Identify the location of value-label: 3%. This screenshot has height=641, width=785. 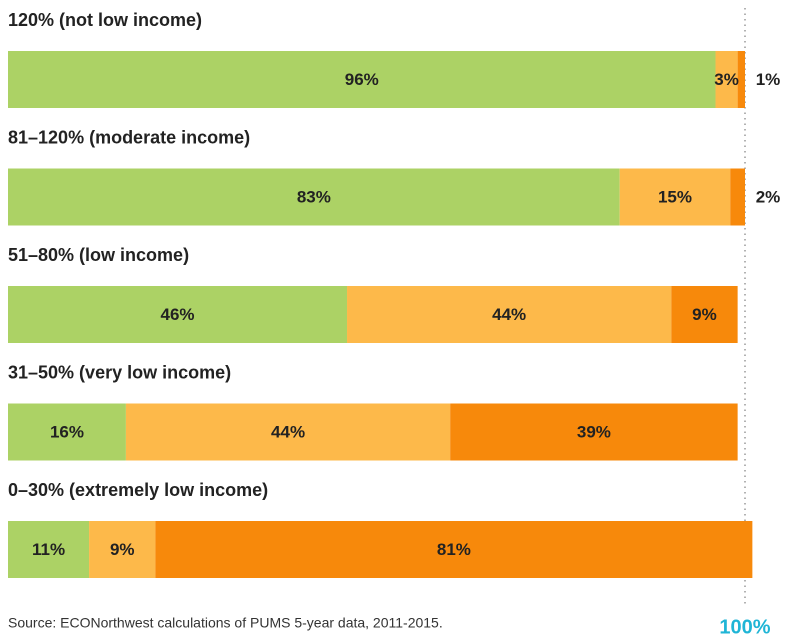
(726, 79).